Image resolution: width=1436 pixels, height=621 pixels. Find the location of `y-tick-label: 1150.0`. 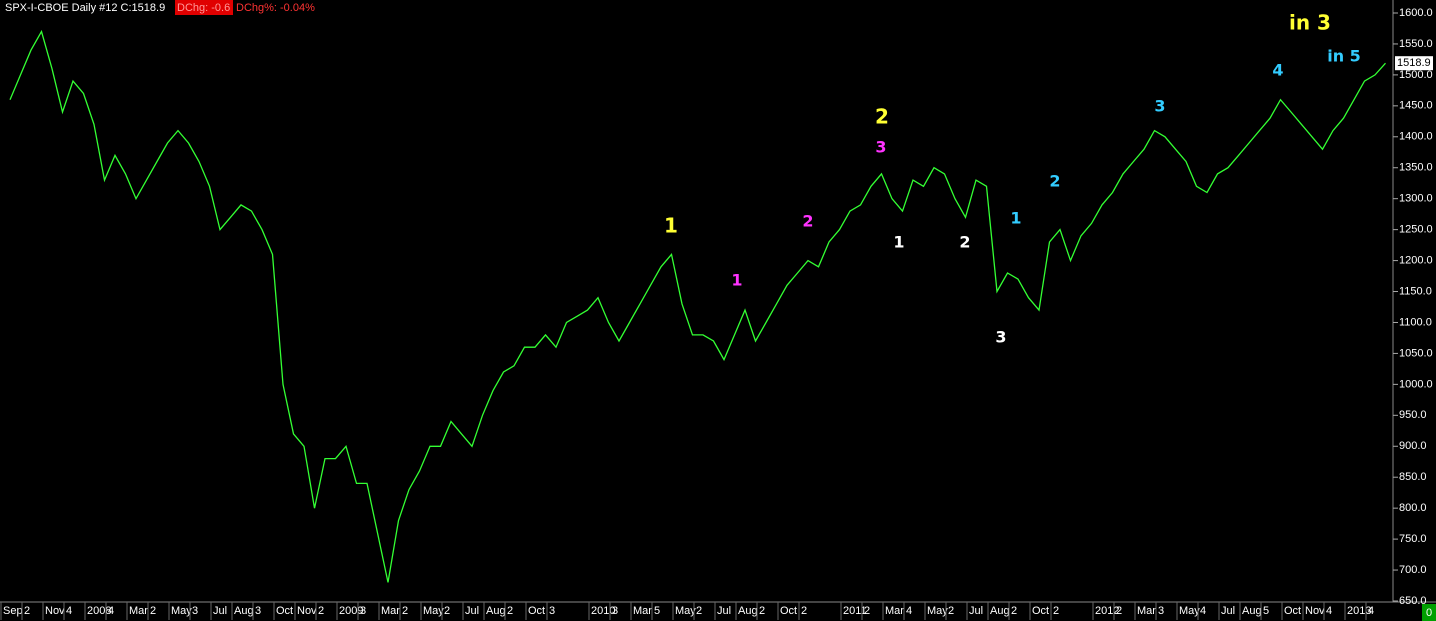

y-tick-label: 1150.0 is located at coordinates (1415, 291).